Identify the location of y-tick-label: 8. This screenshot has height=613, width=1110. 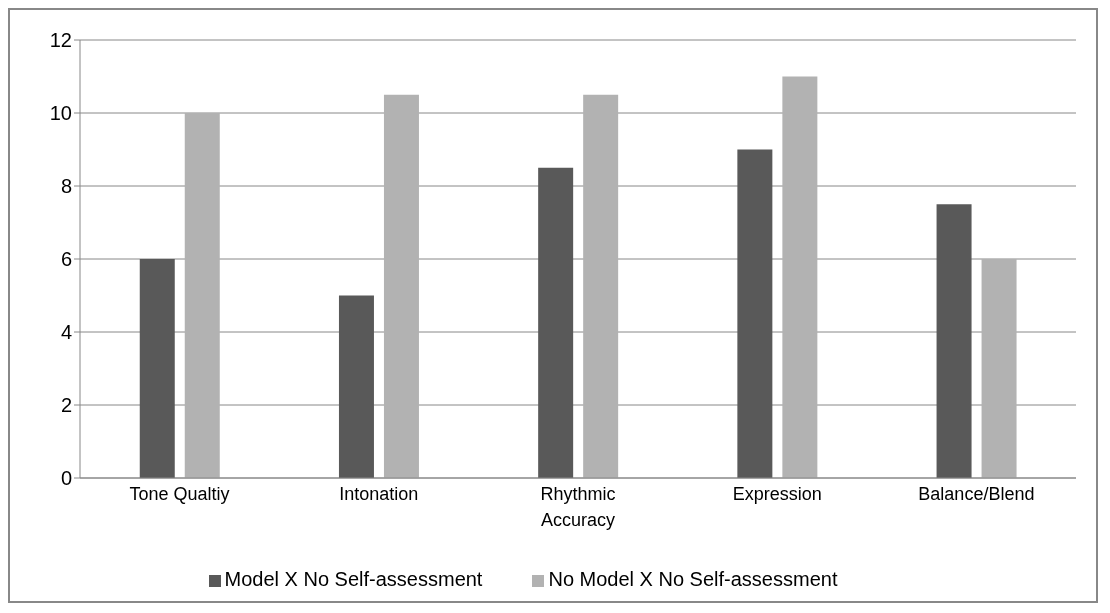
(66, 186).